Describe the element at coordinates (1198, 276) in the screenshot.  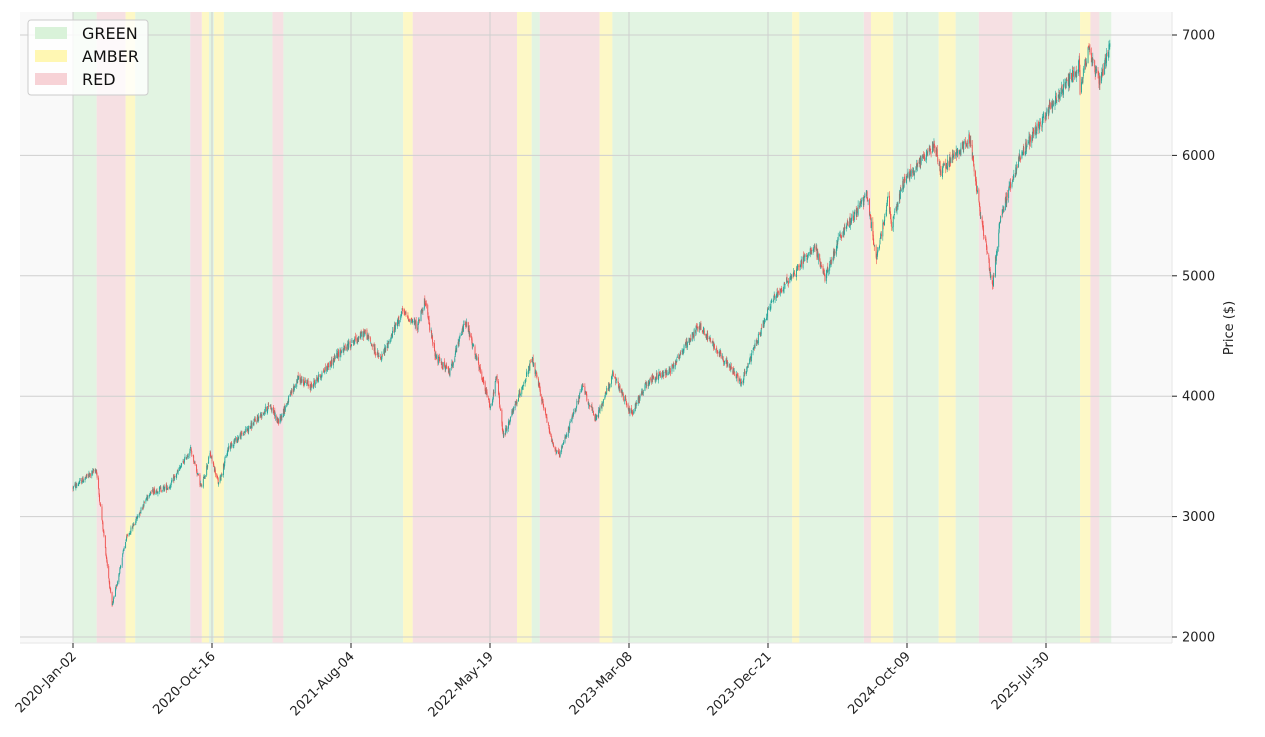
I see `y-tick-label: 5000` at that location.